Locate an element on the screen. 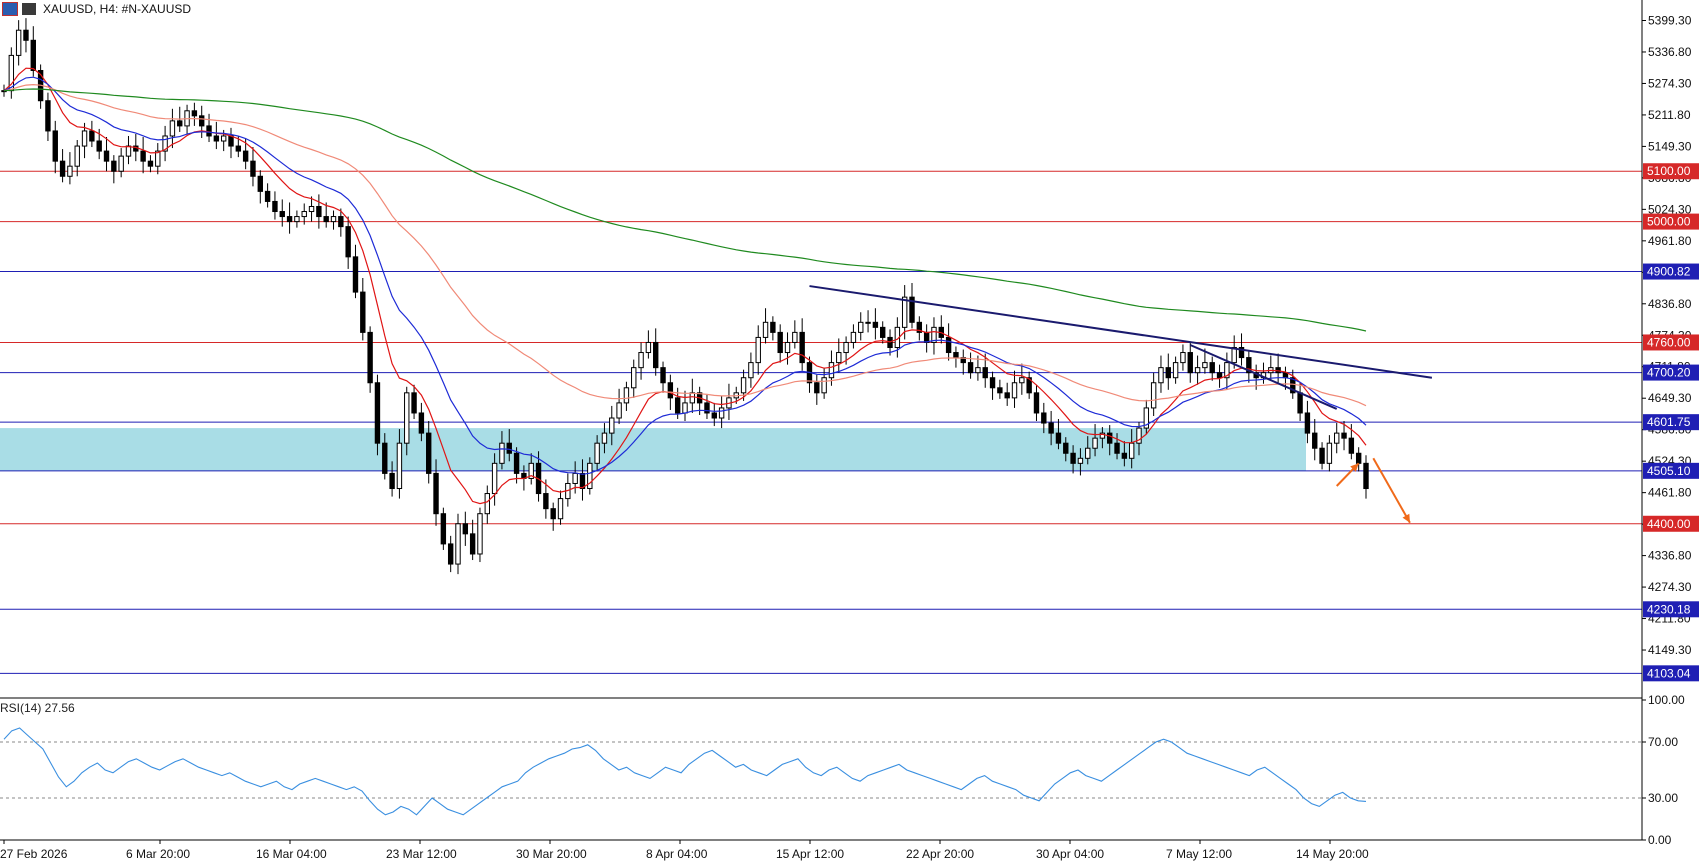  chart-bars-icon is located at coordinates (10, 9).